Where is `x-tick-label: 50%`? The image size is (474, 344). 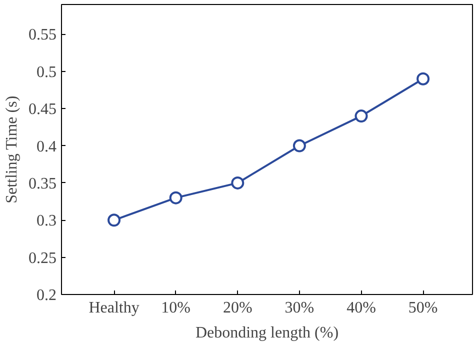 x-tick-label: 50% is located at coordinates (423, 308).